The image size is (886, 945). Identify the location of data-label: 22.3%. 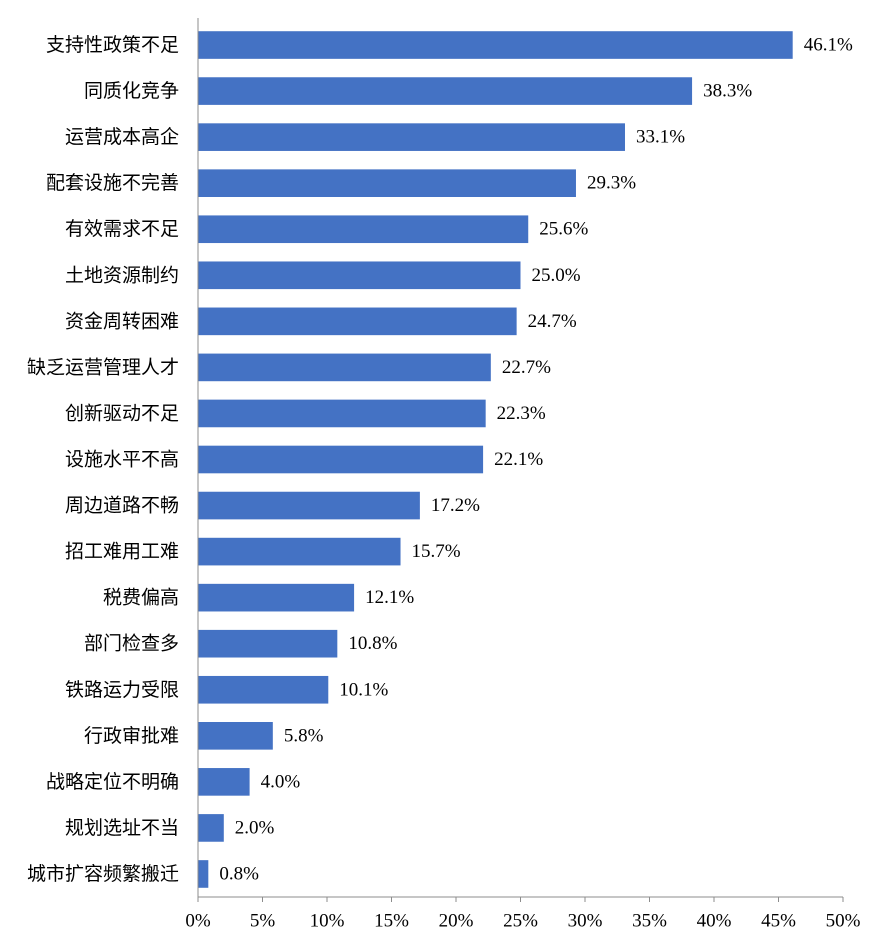
(521, 413).